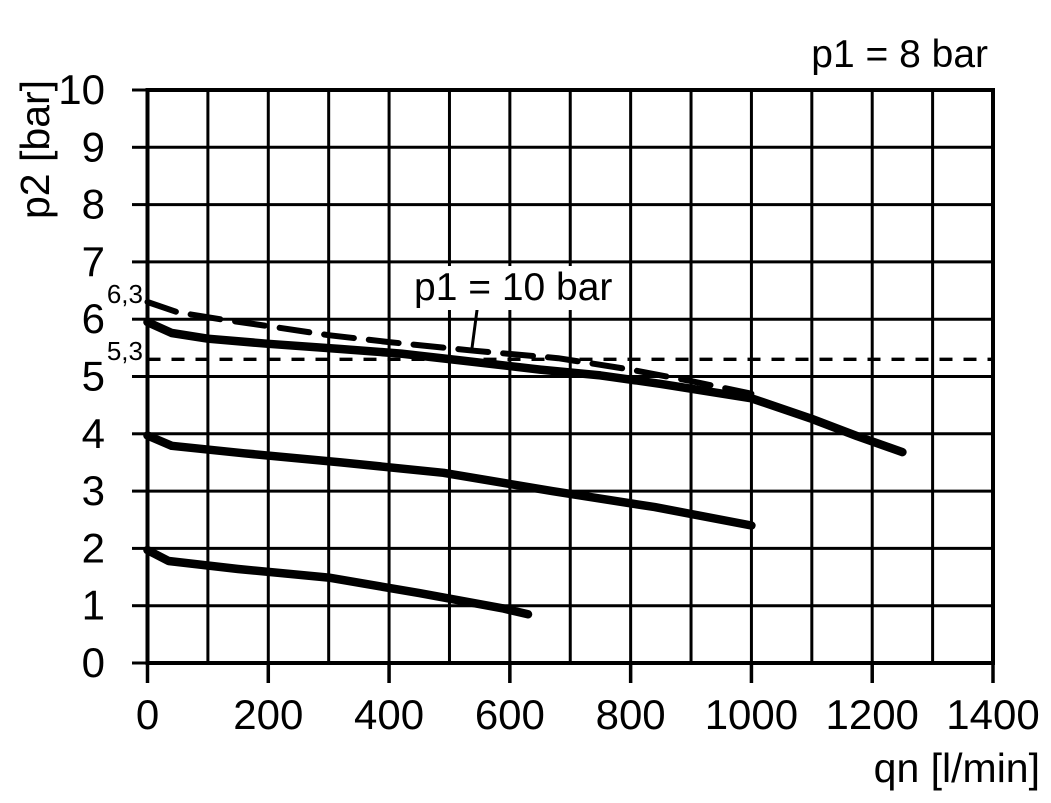  Describe the element at coordinates (93, 605) in the screenshot. I see `y-tick-label: 1` at that location.